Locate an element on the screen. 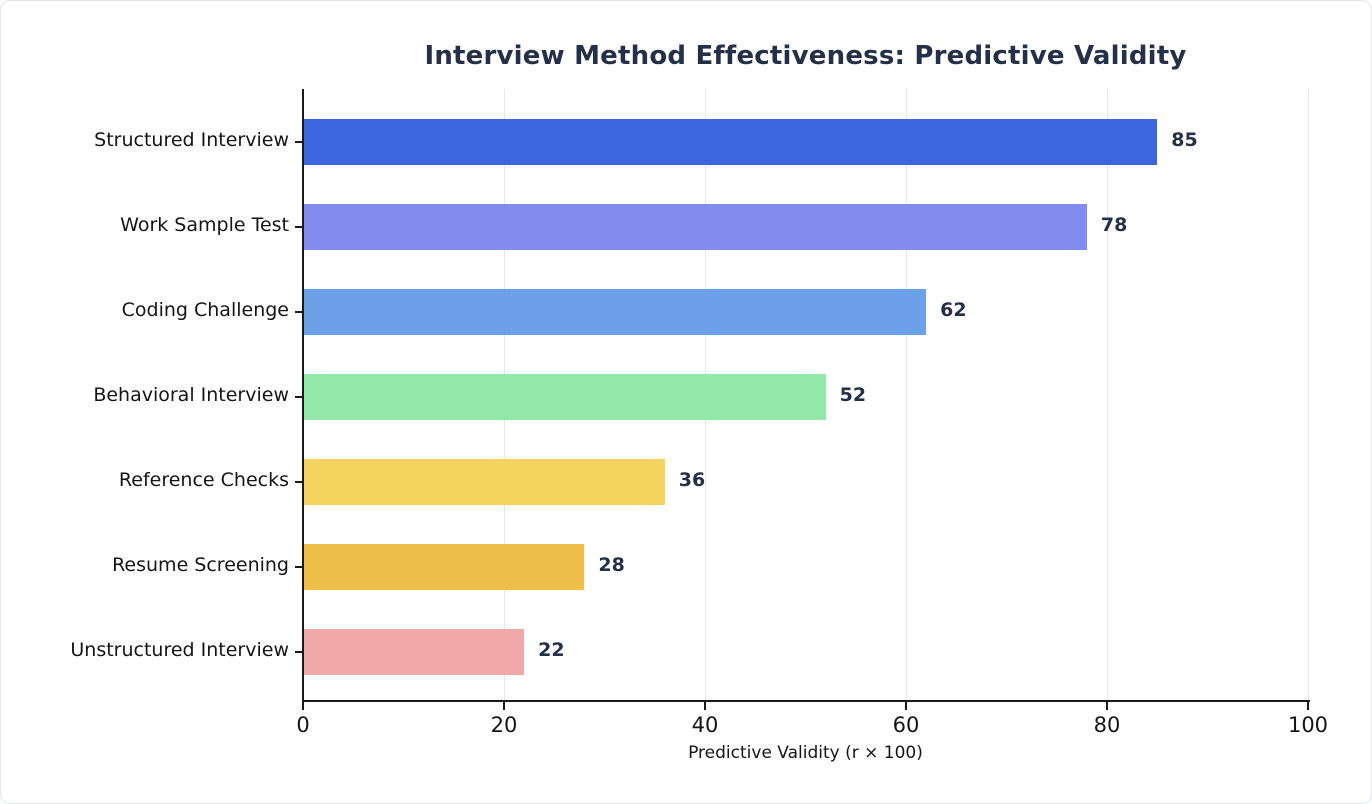 The image size is (1372, 804). x-tick-label: 60 is located at coordinates (906, 725).